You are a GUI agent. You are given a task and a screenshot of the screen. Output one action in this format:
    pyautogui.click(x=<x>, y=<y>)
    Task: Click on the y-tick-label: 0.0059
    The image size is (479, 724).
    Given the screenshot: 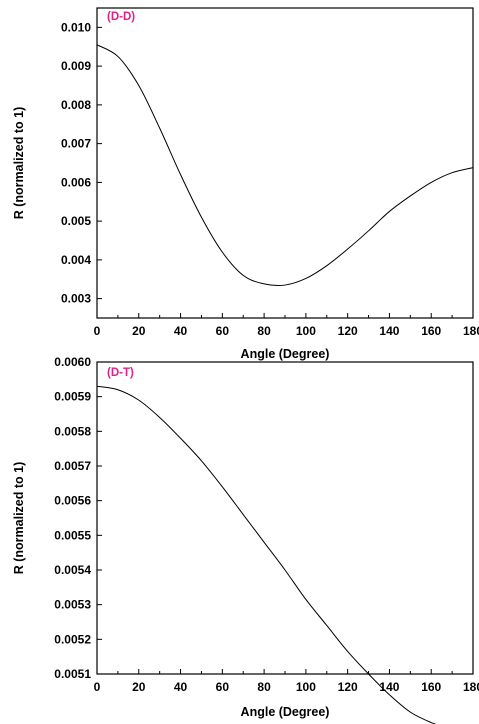 What is the action you would take?
    pyautogui.click(x=72, y=397)
    